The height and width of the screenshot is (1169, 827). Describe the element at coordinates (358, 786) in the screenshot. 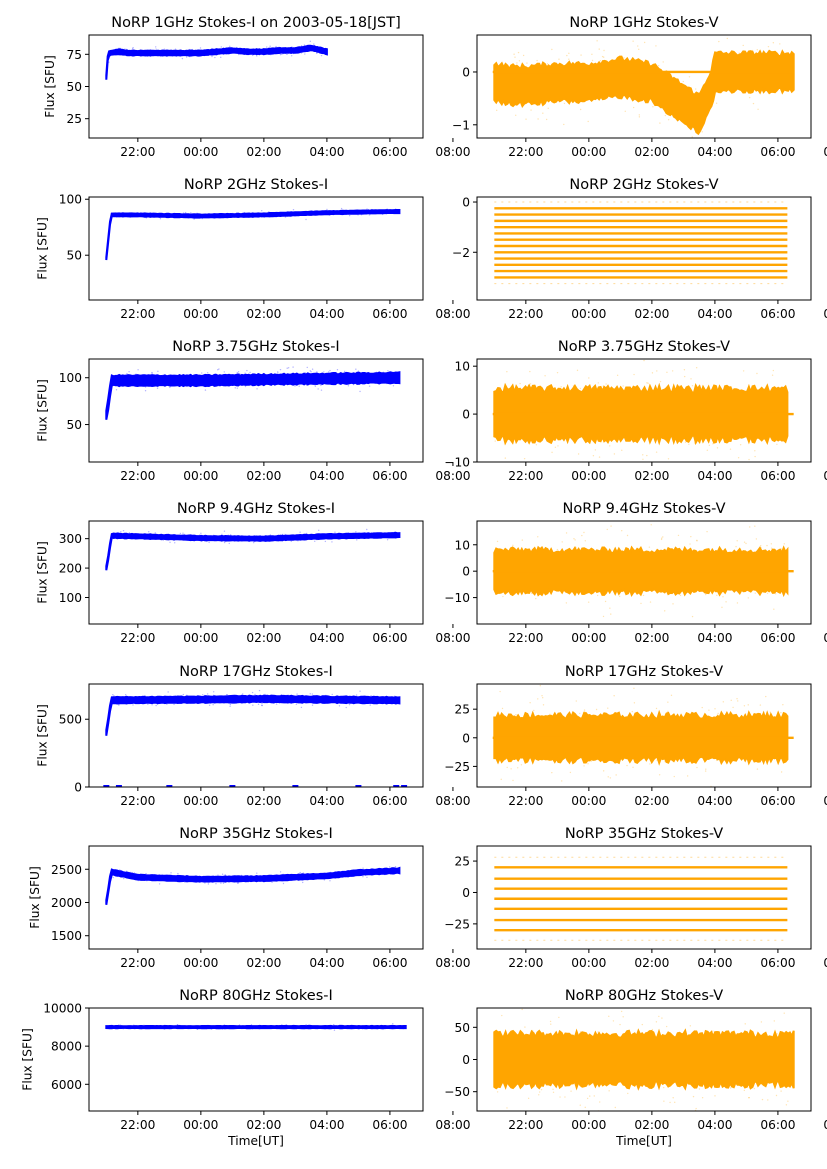

I see `zero-marker` at that location.